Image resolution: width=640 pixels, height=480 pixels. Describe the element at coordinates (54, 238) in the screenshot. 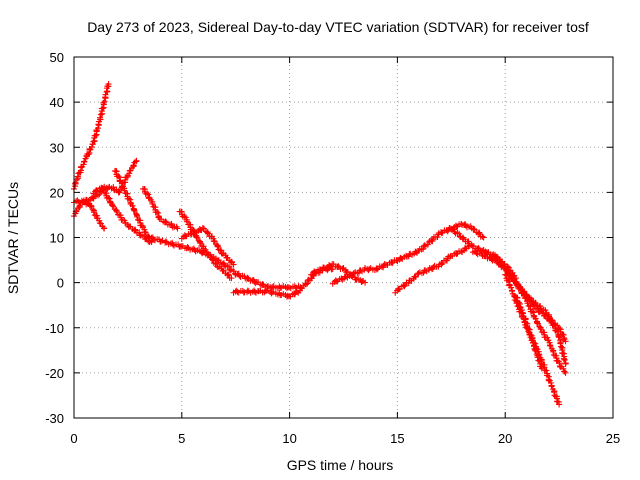

I see `y-tick-labels: -30 -20 -10 0 10 20 30 40 50` at that location.